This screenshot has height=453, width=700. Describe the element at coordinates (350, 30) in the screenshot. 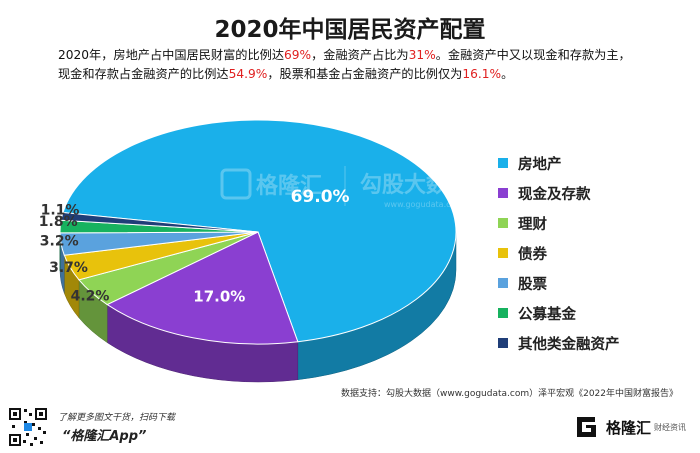

I see `chart-title: 2020年中国居民资产配置` at that location.